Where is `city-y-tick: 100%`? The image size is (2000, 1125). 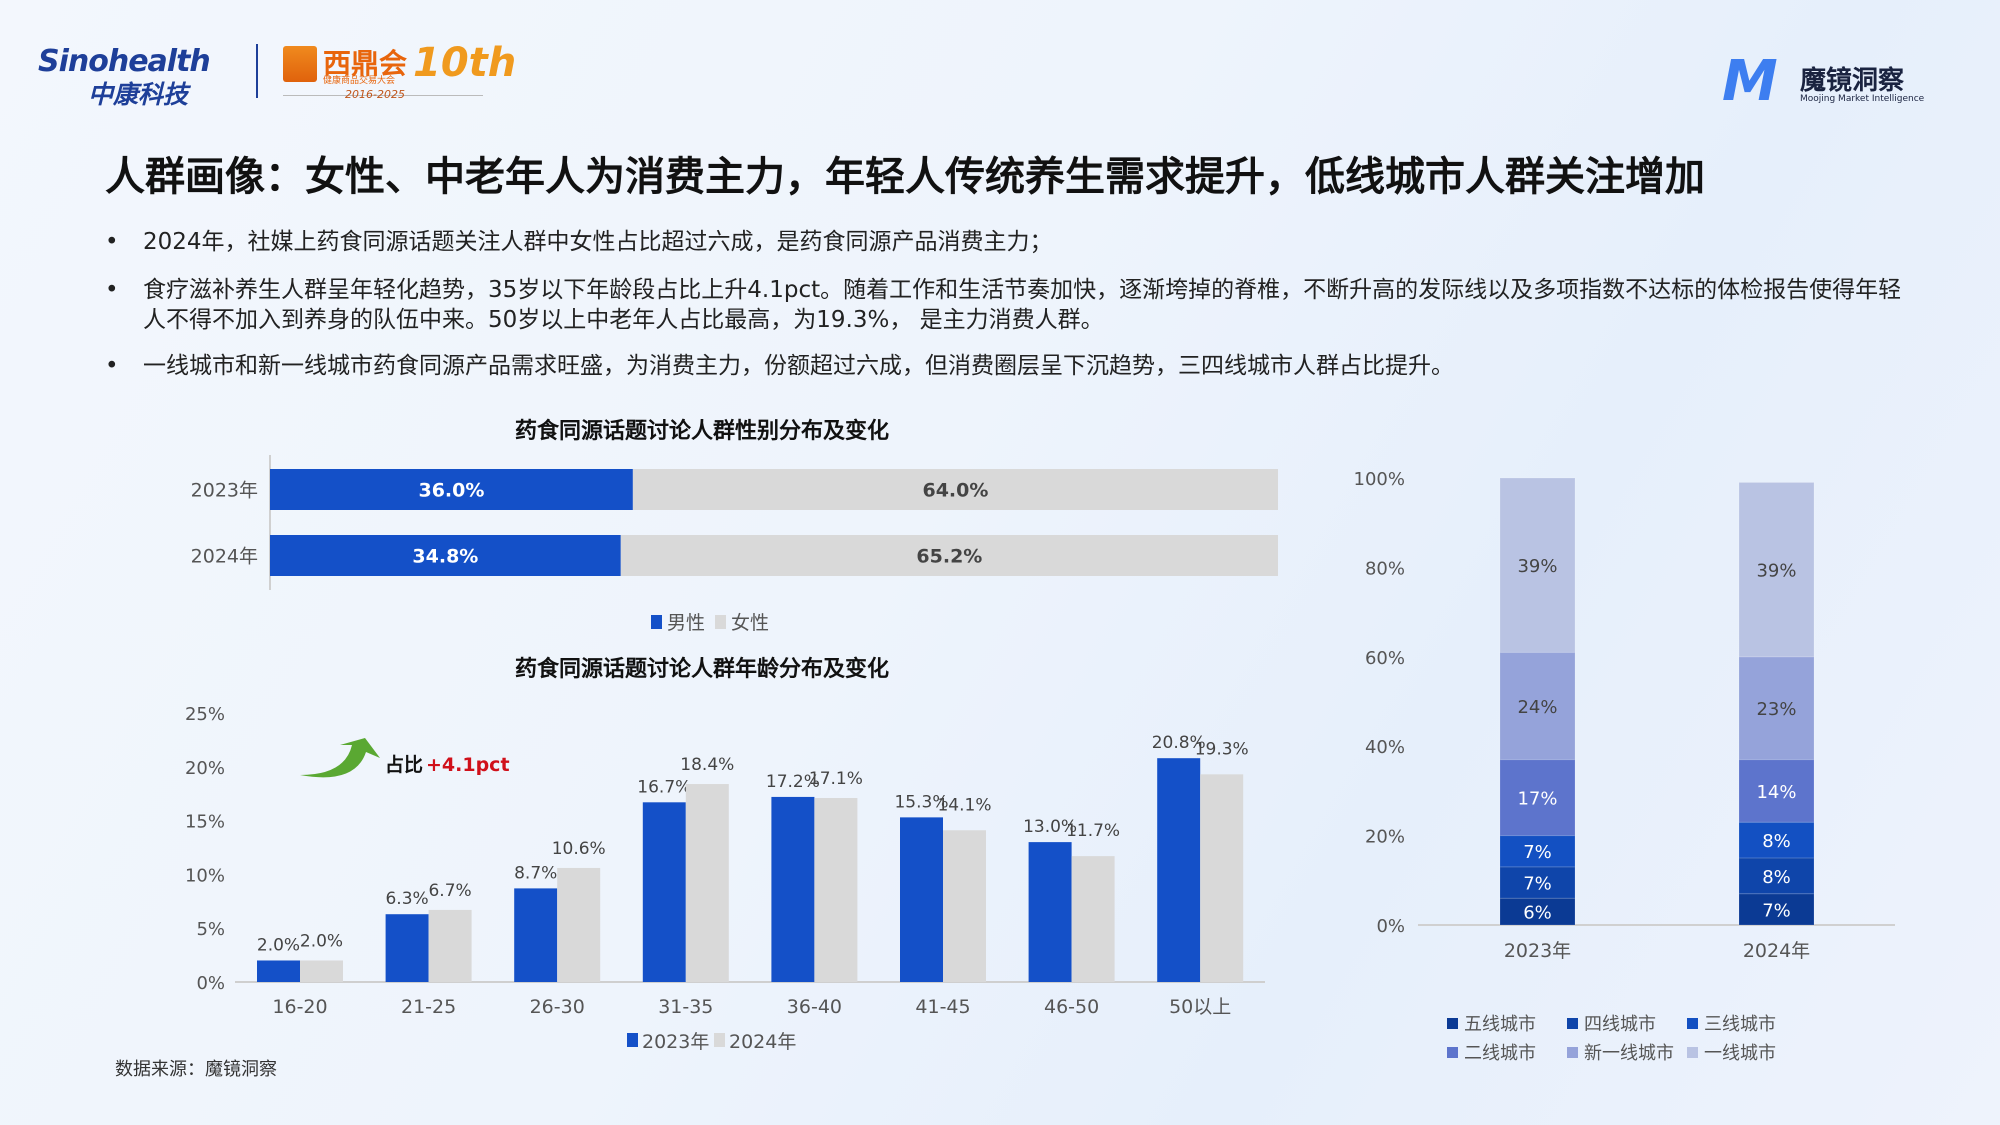
city-y-tick: 100% is located at coordinates (1379, 479).